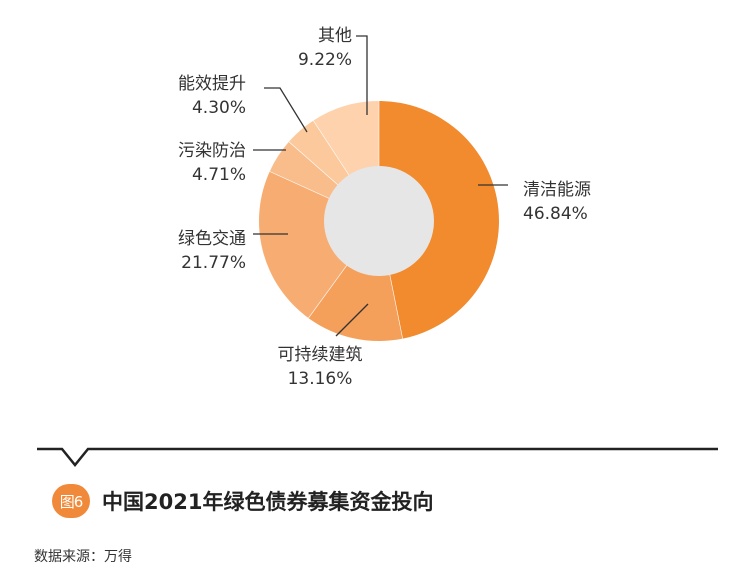  I want to click on slice-label-value-5: 9.22%, so click(325, 60).